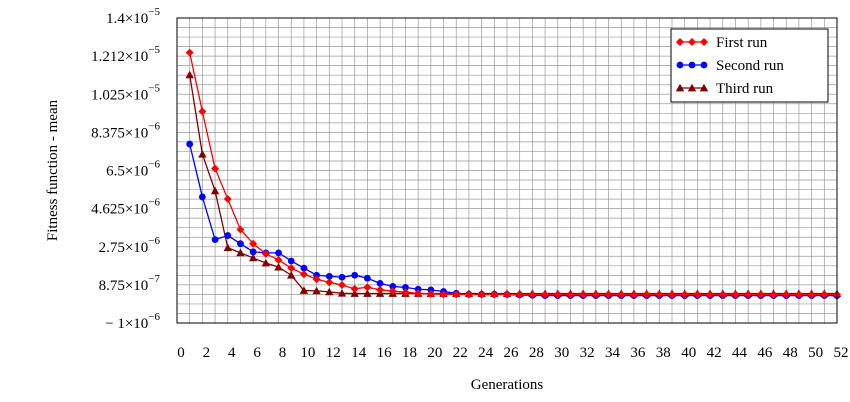 The width and height of the screenshot is (850, 402). I want to click on legend-item: Third run, so click(724, 89).